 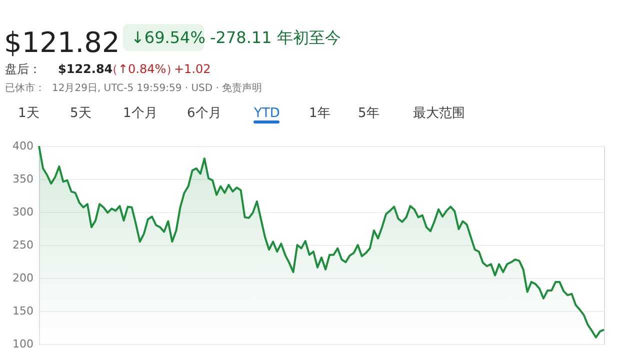 What do you see at coordinates (85, 69) in the screenshot?
I see `text: $122.84` at bounding box center [85, 69].